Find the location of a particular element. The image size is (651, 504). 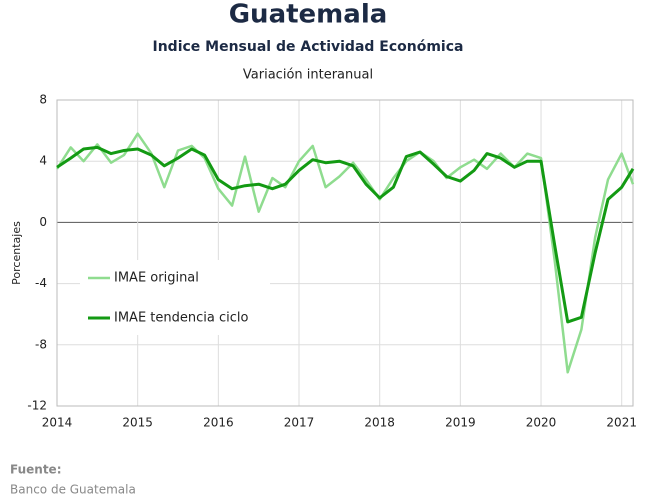

y-tick-label: -4 is located at coordinates (41, 283).